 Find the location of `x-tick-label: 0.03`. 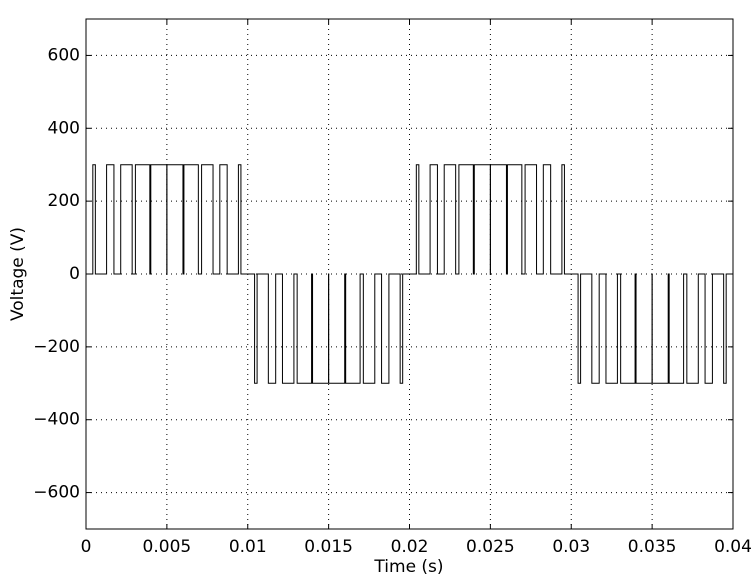

x-tick-label: 0.03 is located at coordinates (571, 547).